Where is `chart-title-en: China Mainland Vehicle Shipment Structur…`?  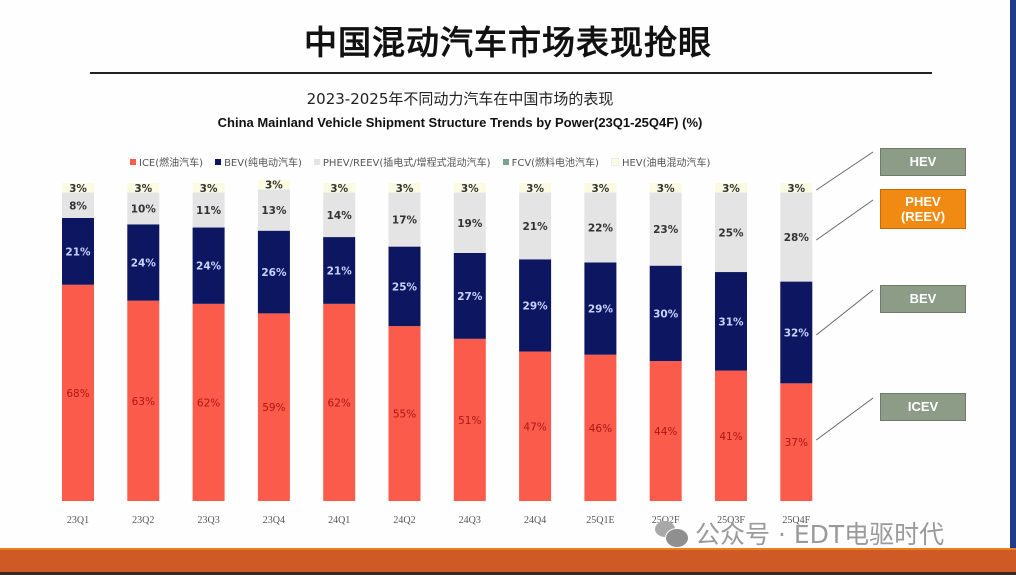
chart-title-en: China Mainland Vehicle Shipment Structur… is located at coordinates (460, 122).